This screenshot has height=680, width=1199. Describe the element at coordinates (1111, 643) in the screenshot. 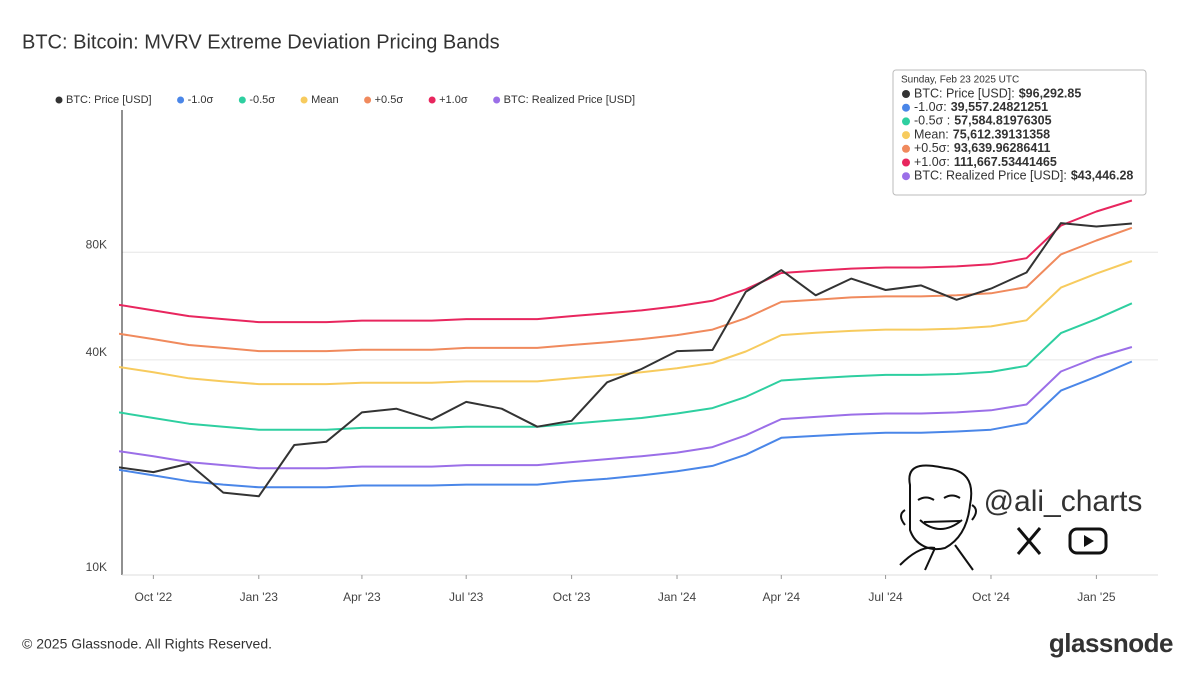

I see `brand-logo: glassnode` at that location.